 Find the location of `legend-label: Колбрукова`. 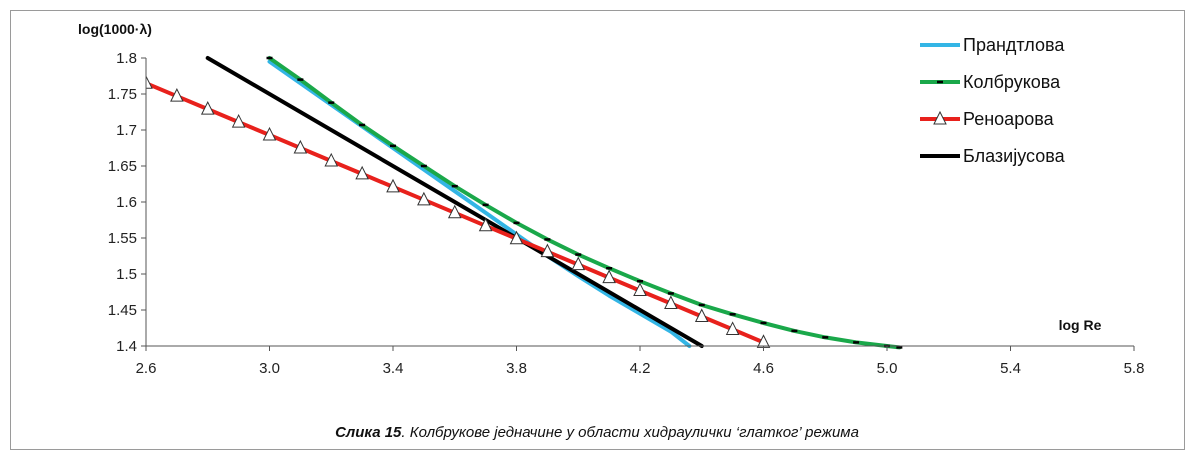

legend-label: Колбрукова is located at coordinates (1012, 82).